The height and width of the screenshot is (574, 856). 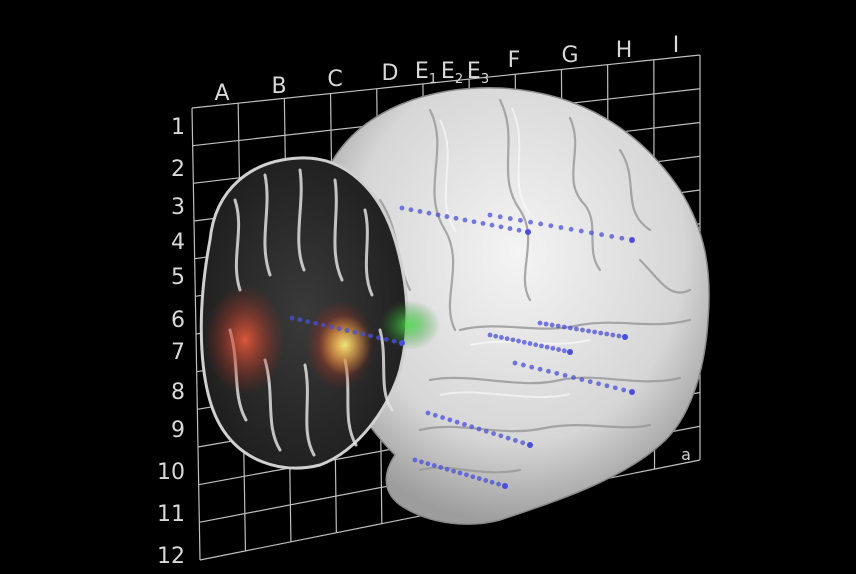 What do you see at coordinates (514, 60) in the screenshot?
I see `grid-column-label: F` at bounding box center [514, 60].